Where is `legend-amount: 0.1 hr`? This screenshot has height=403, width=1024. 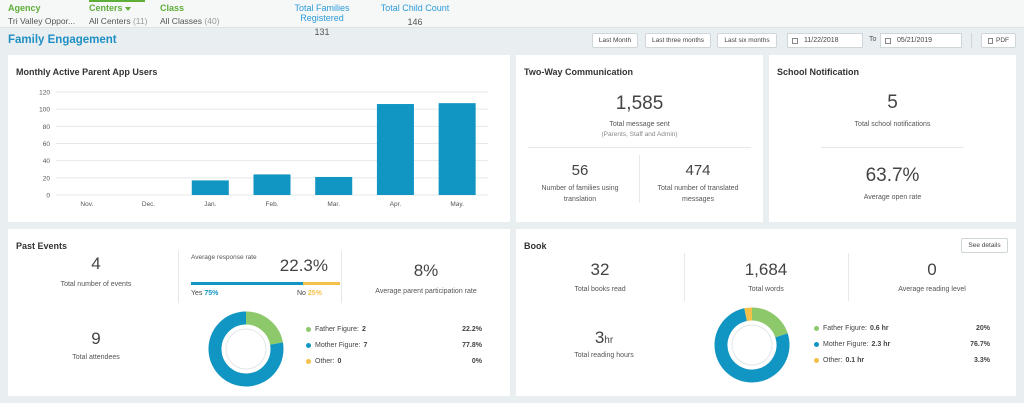
legend-amount: 0.1 hr is located at coordinates (855, 360).